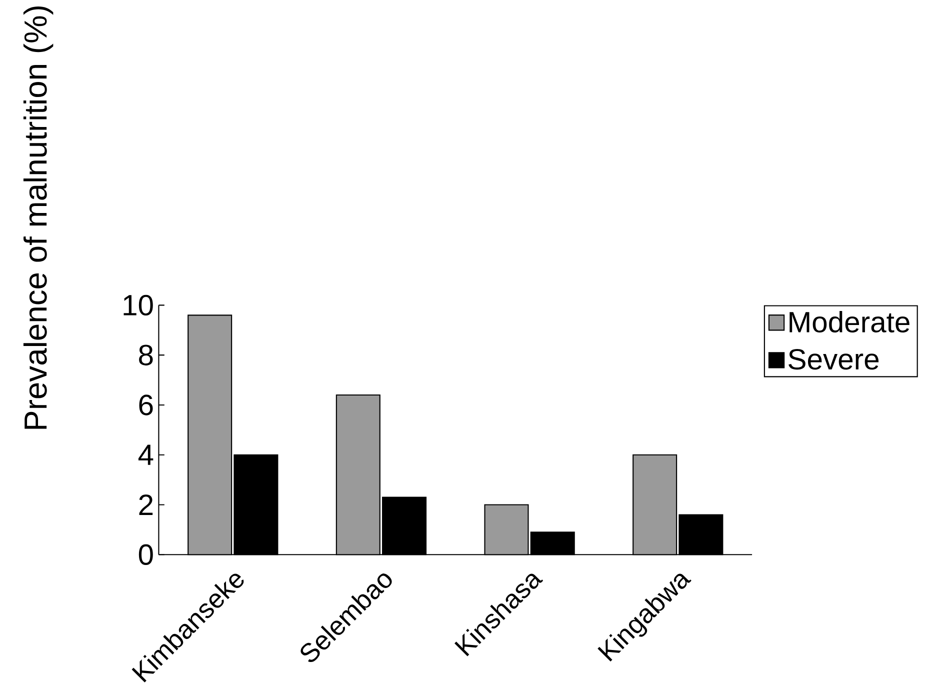 The width and height of the screenshot is (941, 698). Describe the element at coordinates (38, 217) in the screenshot. I see `y-axis-title: Prevalence of malnutrition (%)` at that location.